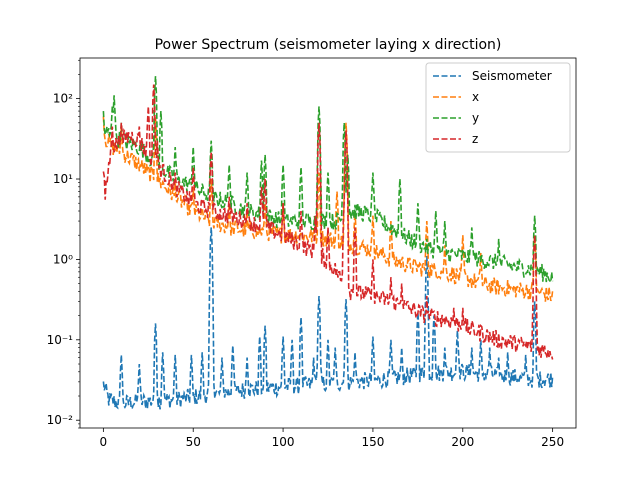 This screenshot has width=640, height=480. I want to click on y-tick-label: 10², so click(63, 99).